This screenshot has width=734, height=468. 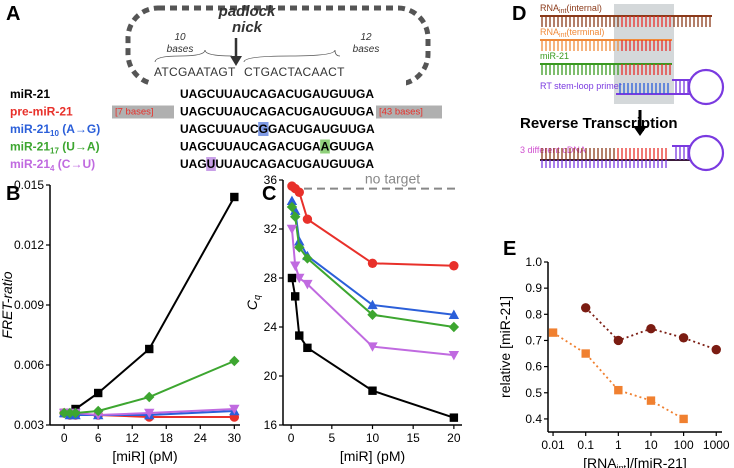 What do you see at coordinates (277, 147) in the screenshot?
I see `sequence: UAGCUUAUCAGACUGAAGUUGA` at bounding box center [277, 147].